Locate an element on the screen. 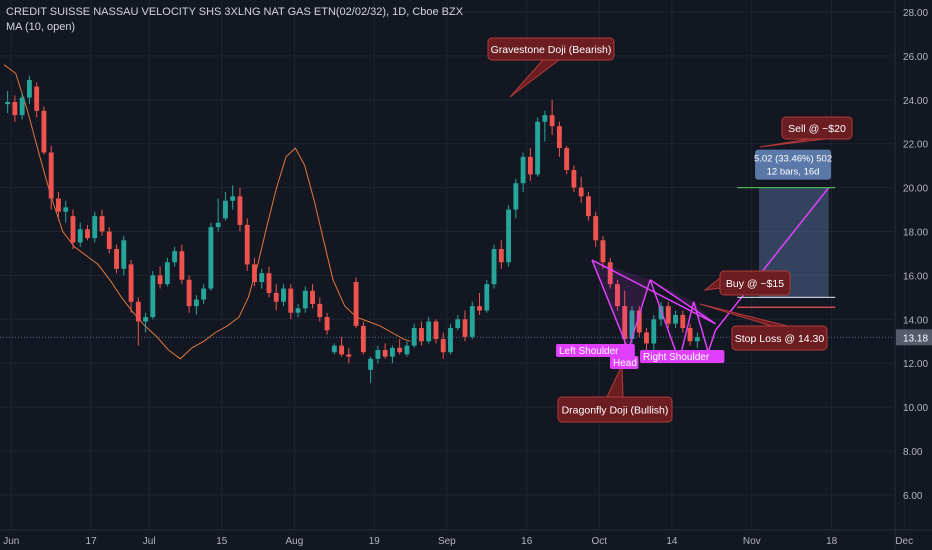  y-tick-label: 6.00 is located at coordinates (913, 496).